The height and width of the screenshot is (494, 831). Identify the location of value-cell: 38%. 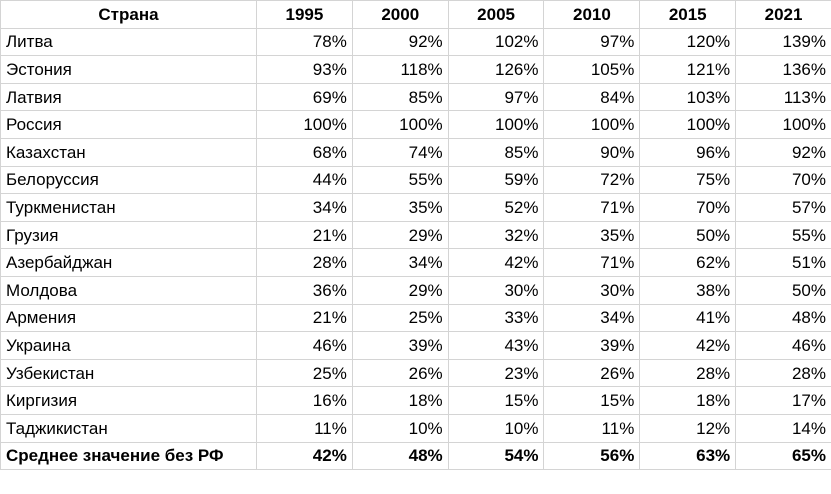
(688, 290).